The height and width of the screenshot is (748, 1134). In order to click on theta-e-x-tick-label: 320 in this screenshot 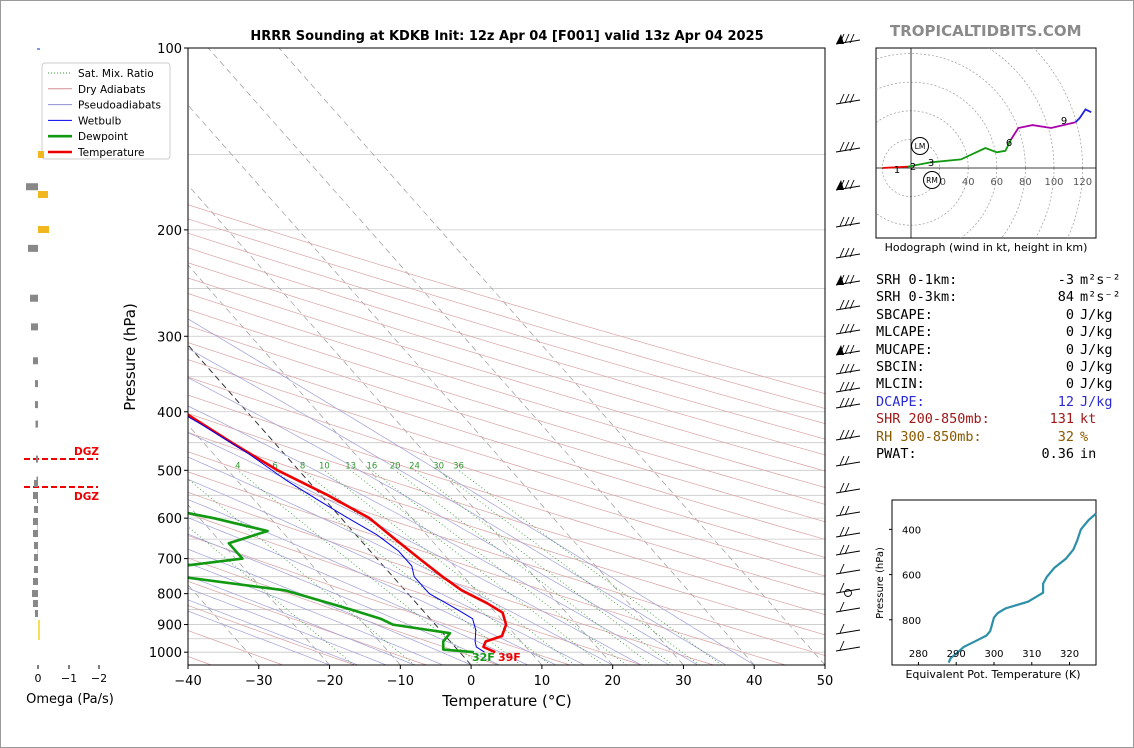, I will do `click(1069, 654)`.